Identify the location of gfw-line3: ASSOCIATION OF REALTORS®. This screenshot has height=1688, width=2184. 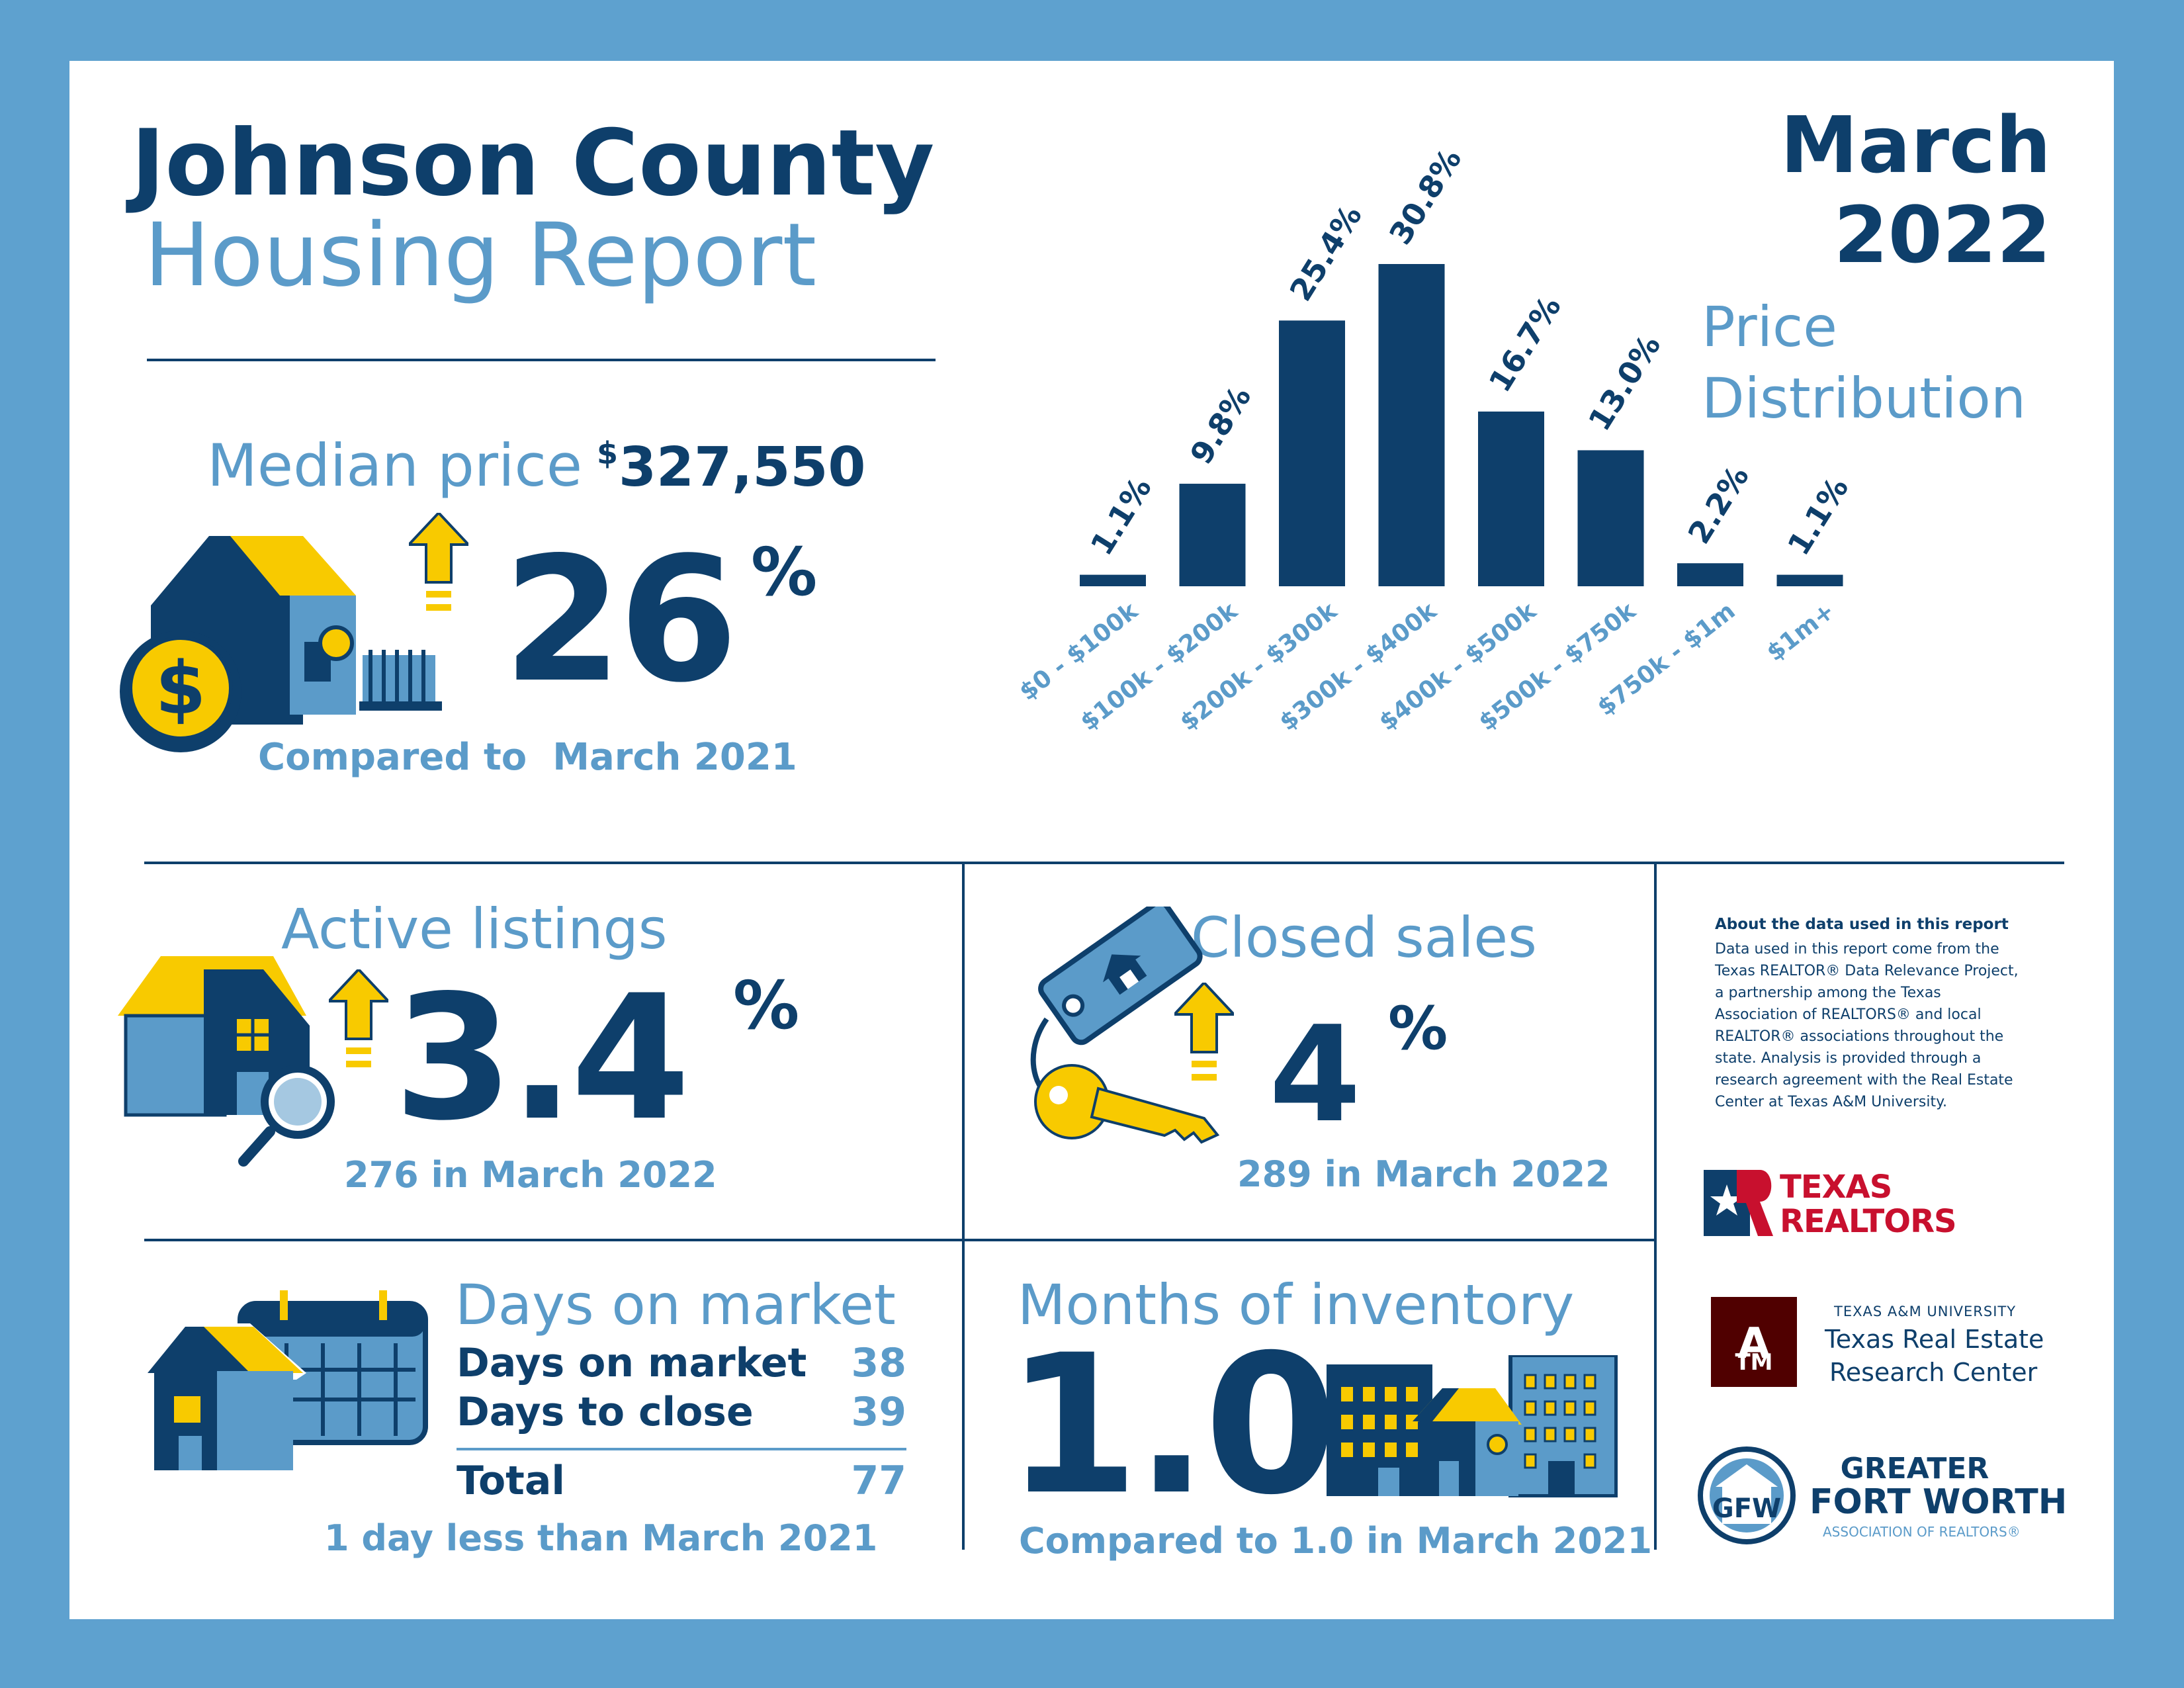
(1922, 1532).